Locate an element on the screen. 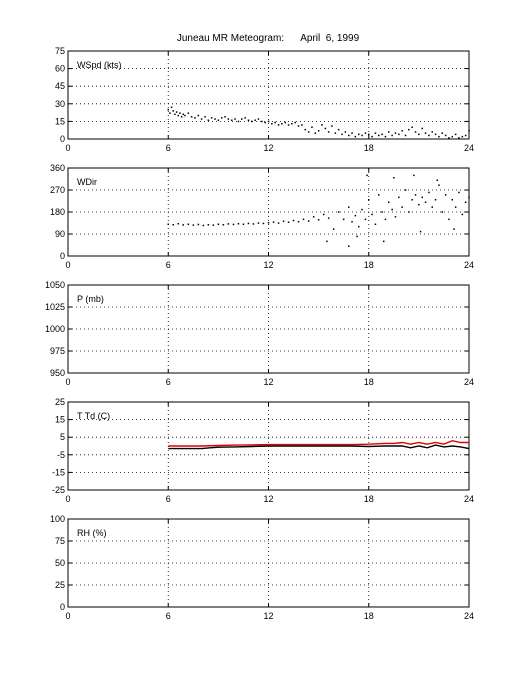  y-tick-label: 30 is located at coordinates (60, 104).